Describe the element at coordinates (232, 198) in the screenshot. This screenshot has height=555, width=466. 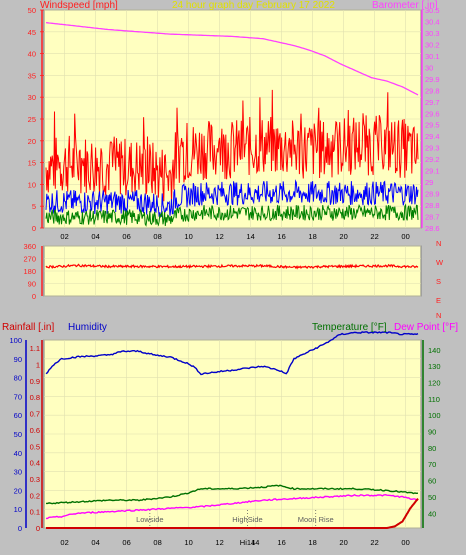
I see `series-wind_avg` at that location.